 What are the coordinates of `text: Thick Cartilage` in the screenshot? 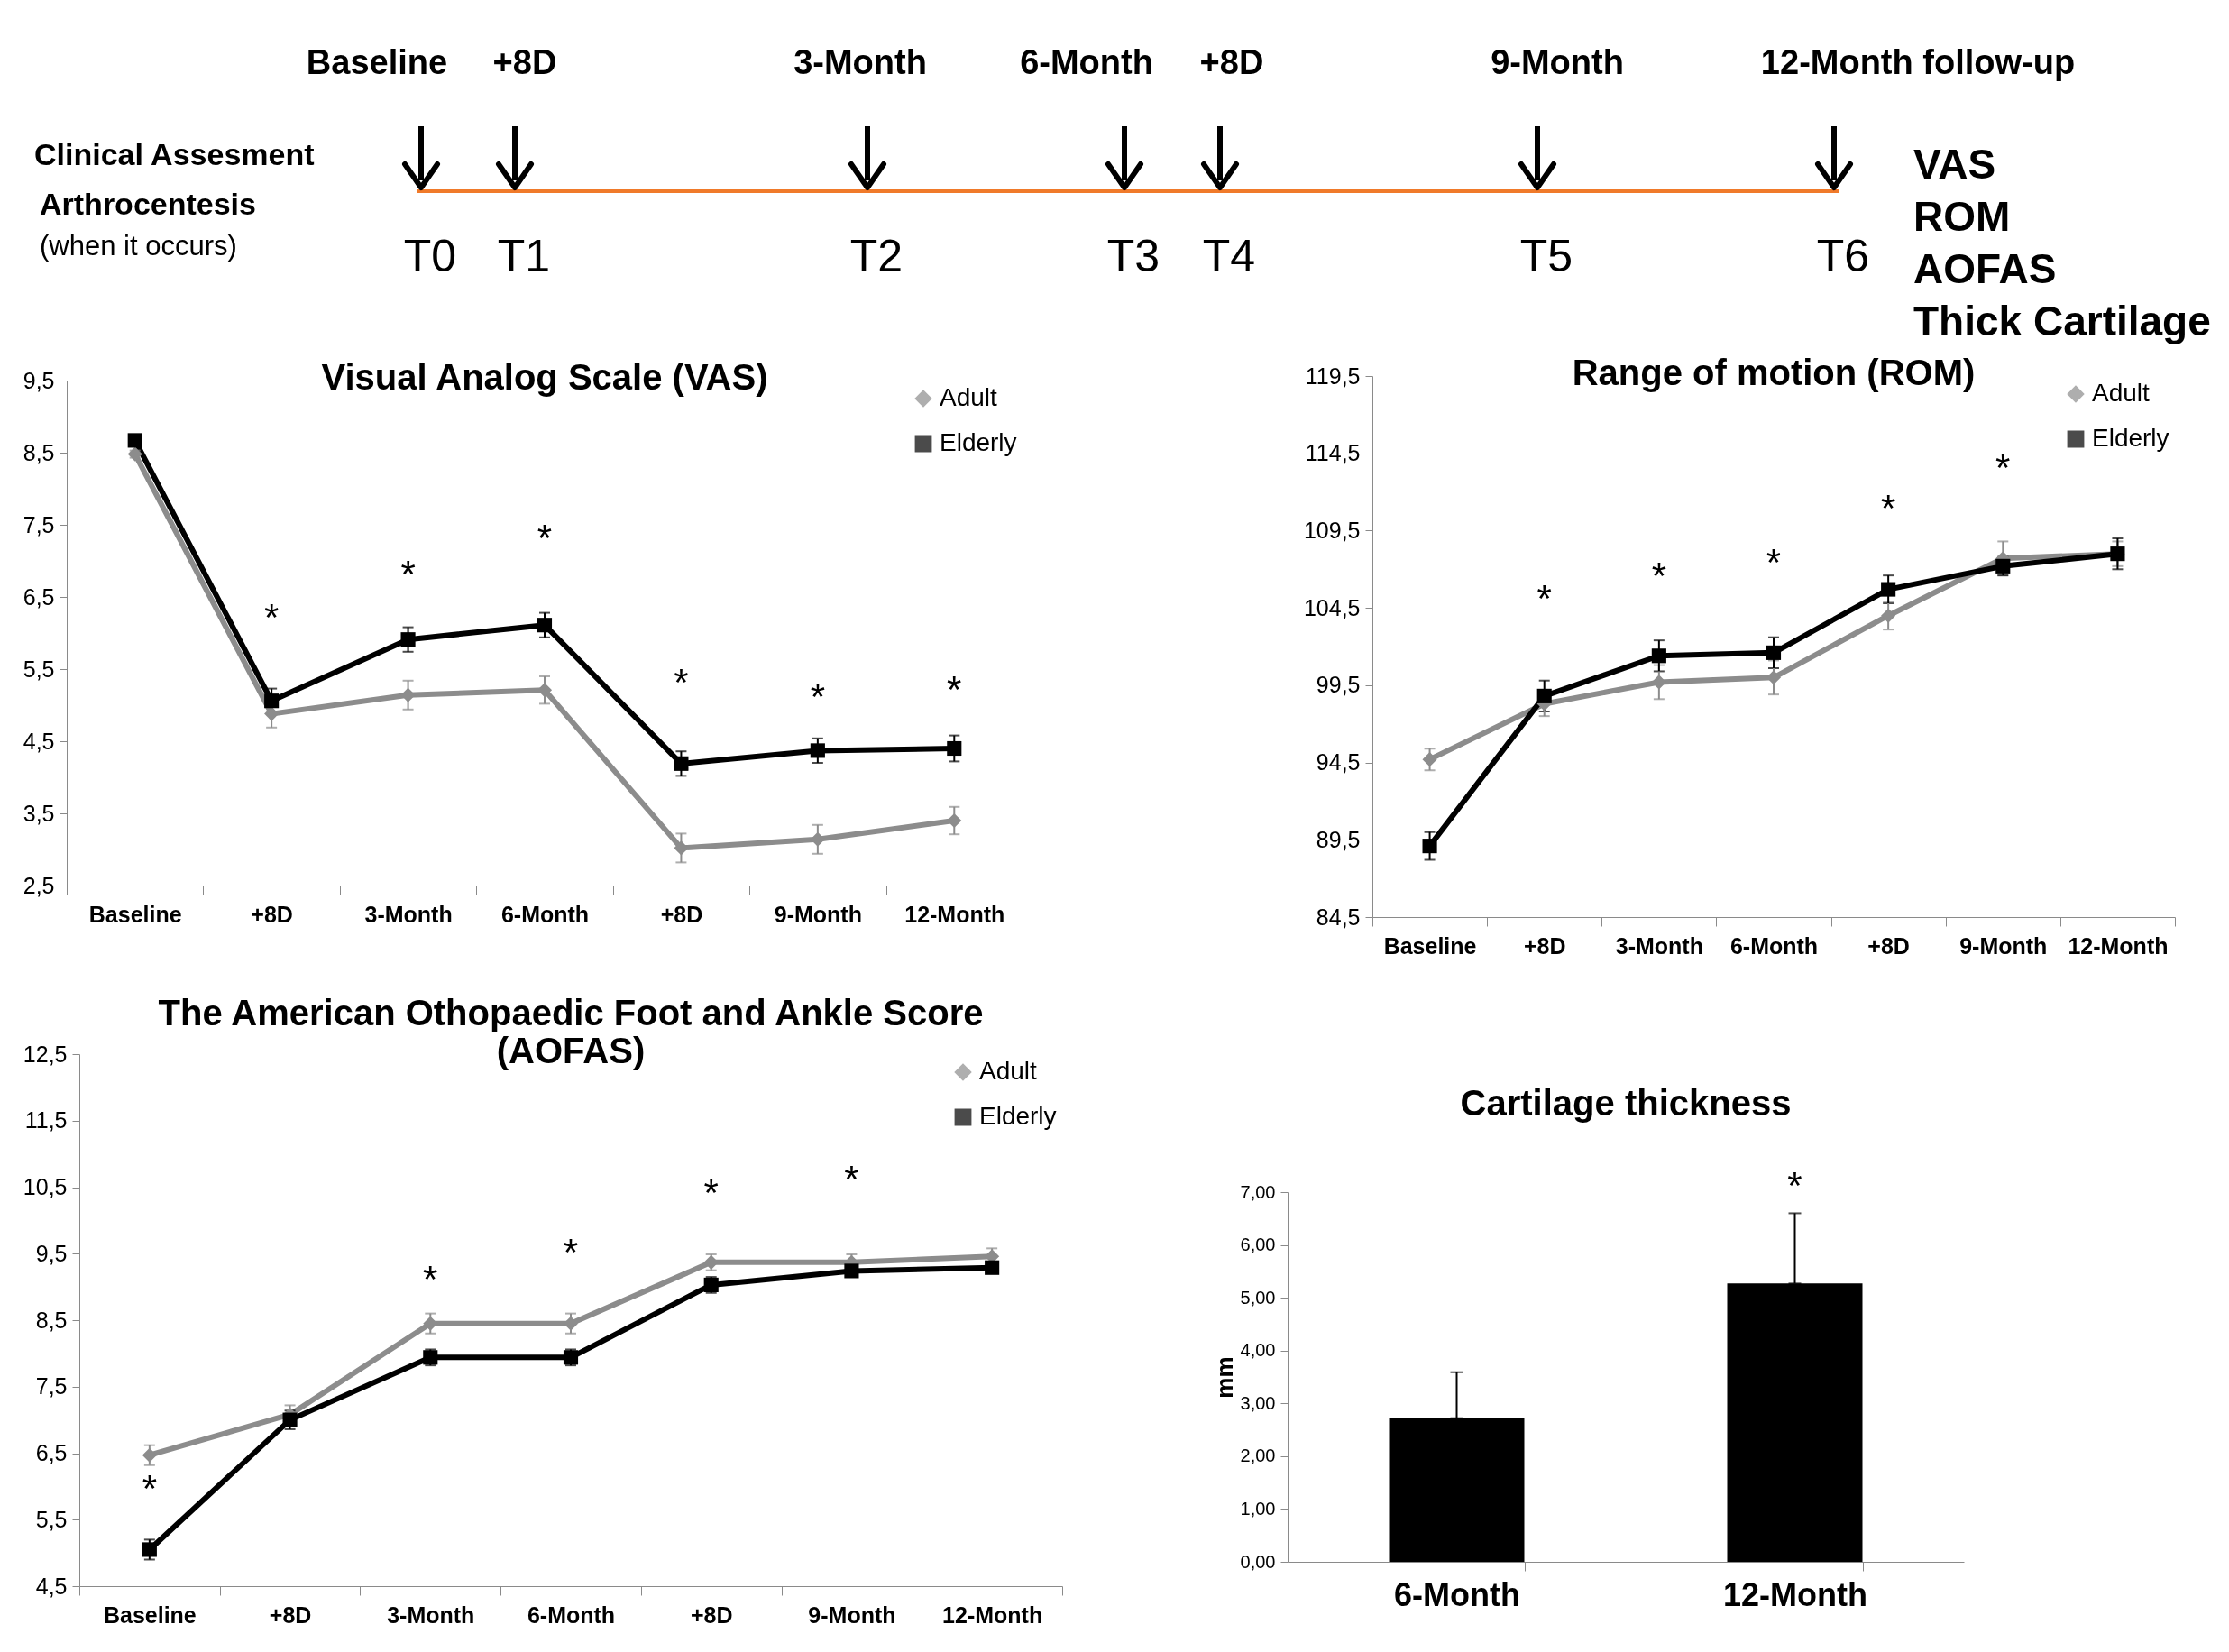 It's located at (2062, 321).